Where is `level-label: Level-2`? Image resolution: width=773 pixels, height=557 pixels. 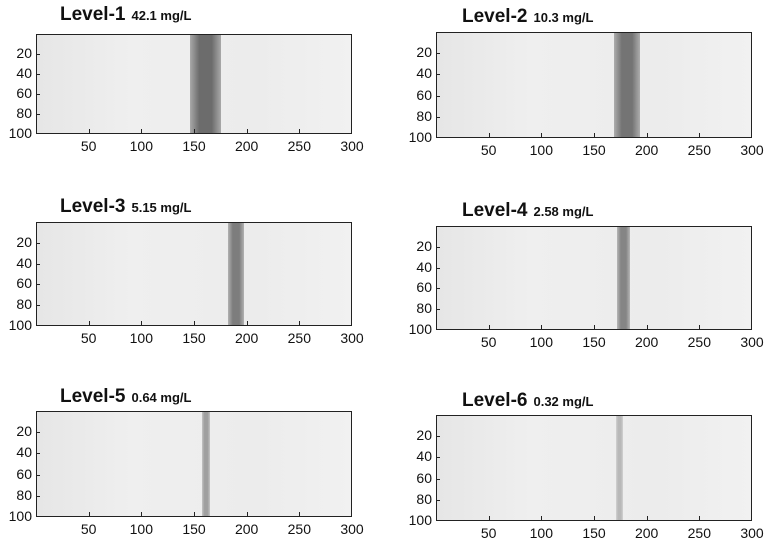
level-label: Level-2 is located at coordinates (495, 16).